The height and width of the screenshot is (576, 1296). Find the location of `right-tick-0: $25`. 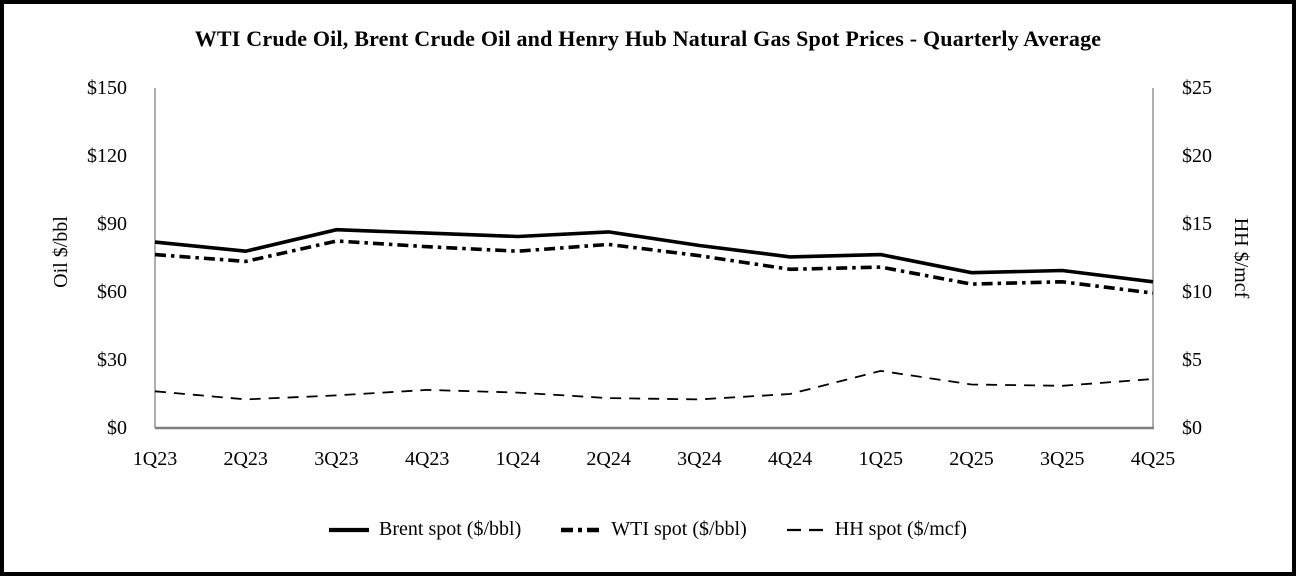

right-tick-0: $25 is located at coordinates (1197, 88).